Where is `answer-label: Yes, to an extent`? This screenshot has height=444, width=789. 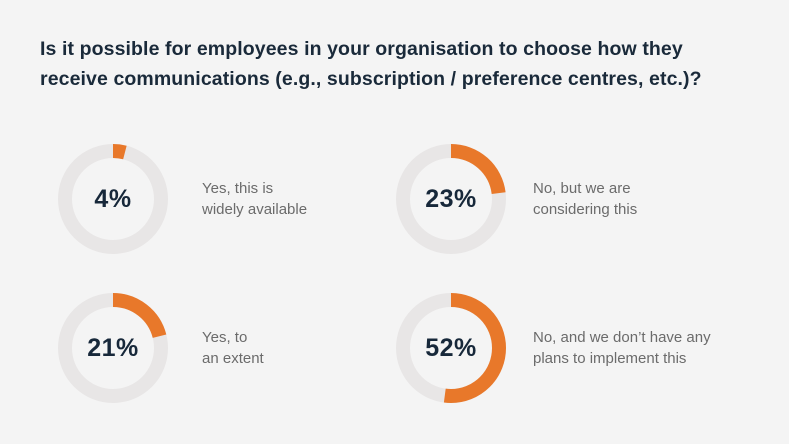 answer-label: Yes, to an extent is located at coordinates (233, 348).